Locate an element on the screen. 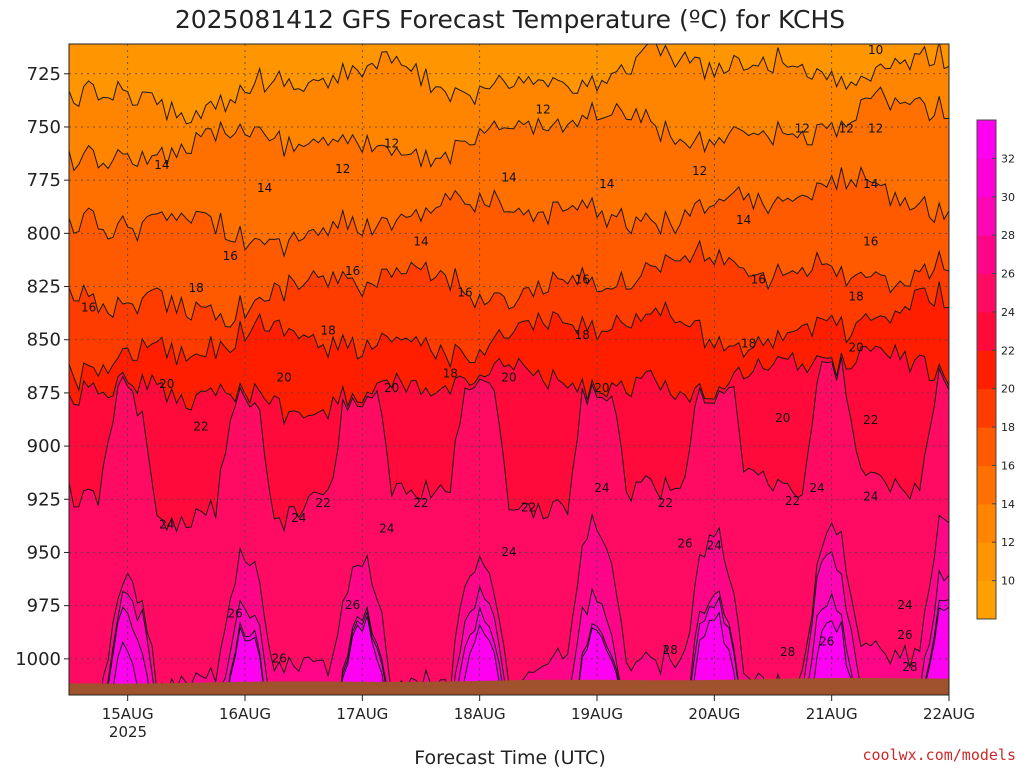  y-tick-label: 925 is located at coordinates (44, 499).